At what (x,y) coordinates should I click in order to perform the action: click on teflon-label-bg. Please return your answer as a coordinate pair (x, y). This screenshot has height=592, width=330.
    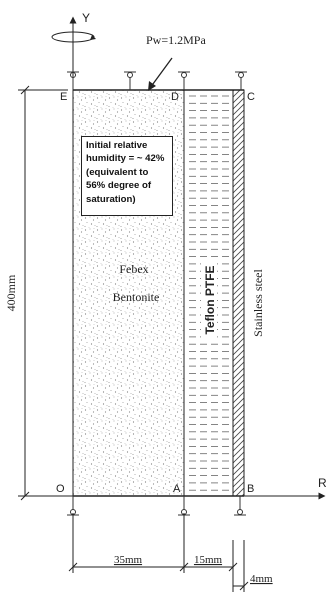
    Looking at the image, I should click on (209, 302).